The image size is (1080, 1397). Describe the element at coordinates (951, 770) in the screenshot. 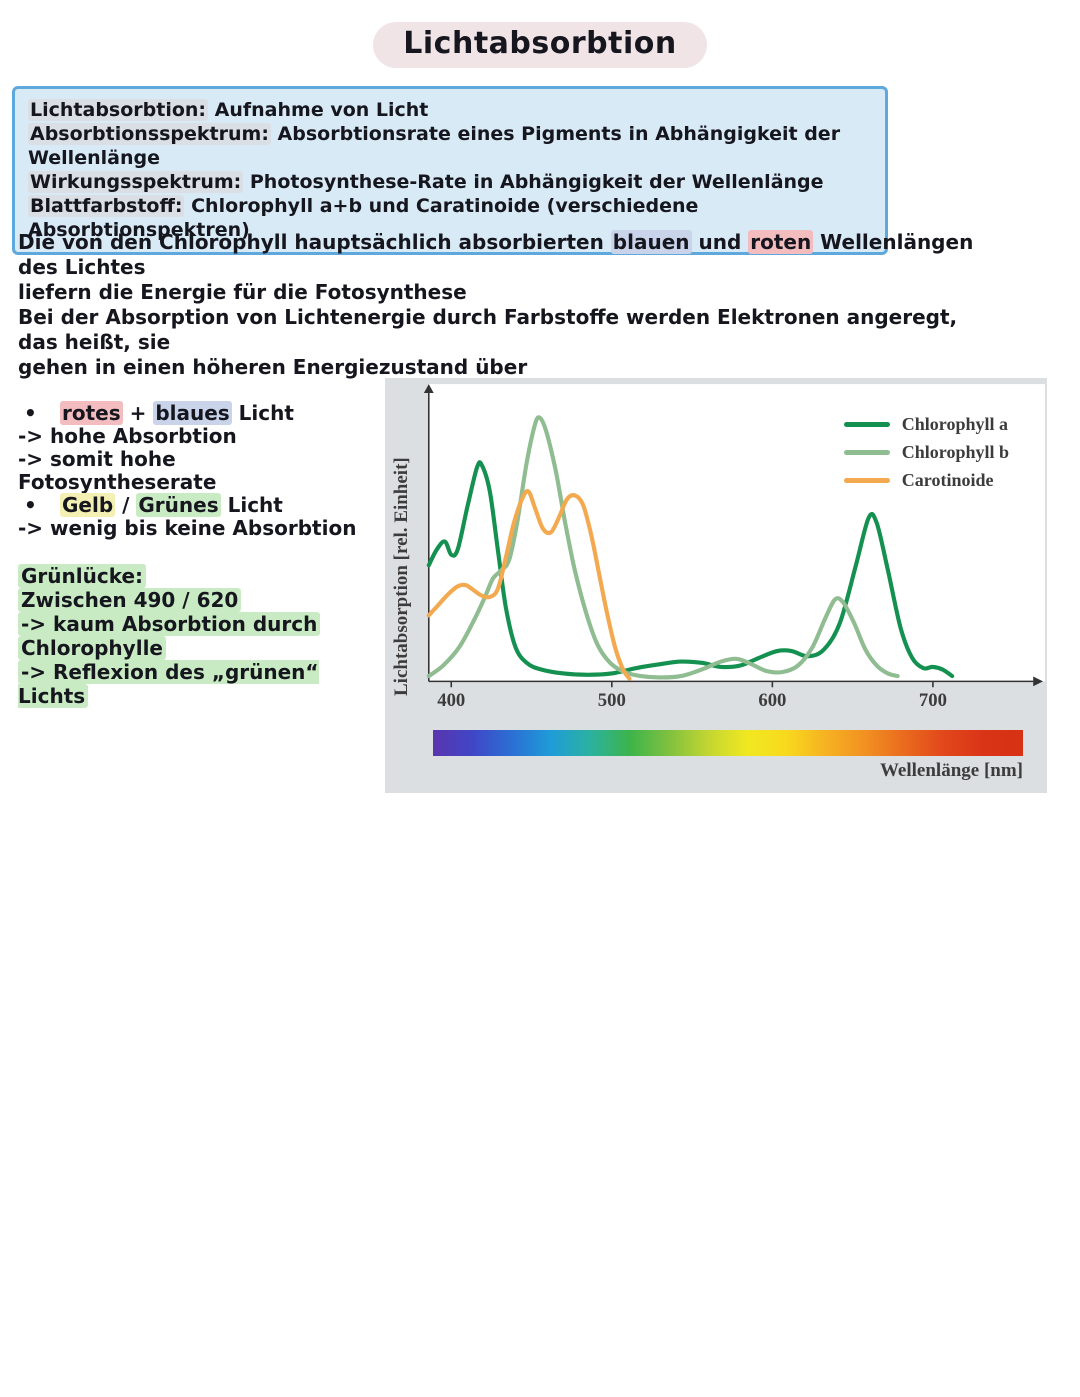

I see `x-axis-label: Wellenlänge [nm]` at that location.